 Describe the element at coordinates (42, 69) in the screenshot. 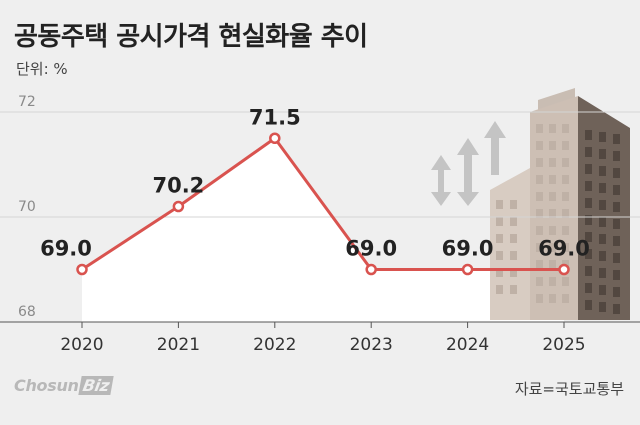

I see `unit-label: 단위: %` at that location.